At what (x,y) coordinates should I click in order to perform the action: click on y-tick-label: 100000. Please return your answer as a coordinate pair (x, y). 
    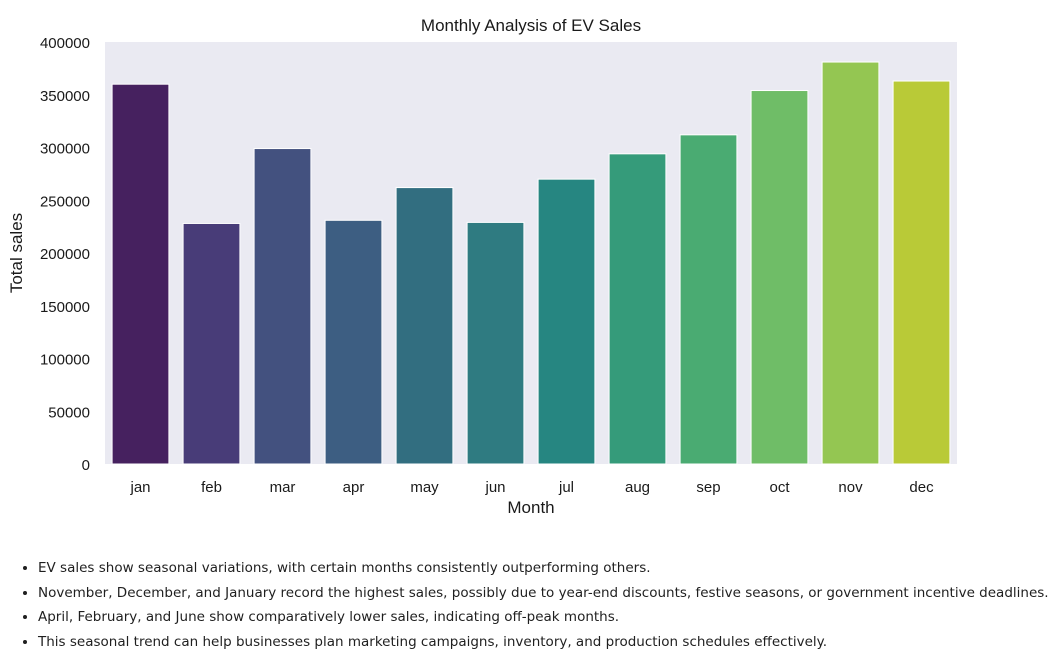
    Looking at the image, I should click on (65, 360).